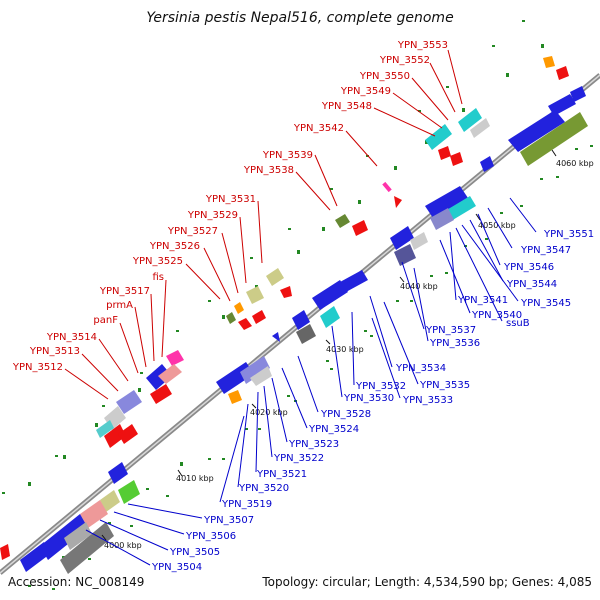 The image size is (600, 600). I want to click on gene-label: YPN_3541, so click(482, 300).